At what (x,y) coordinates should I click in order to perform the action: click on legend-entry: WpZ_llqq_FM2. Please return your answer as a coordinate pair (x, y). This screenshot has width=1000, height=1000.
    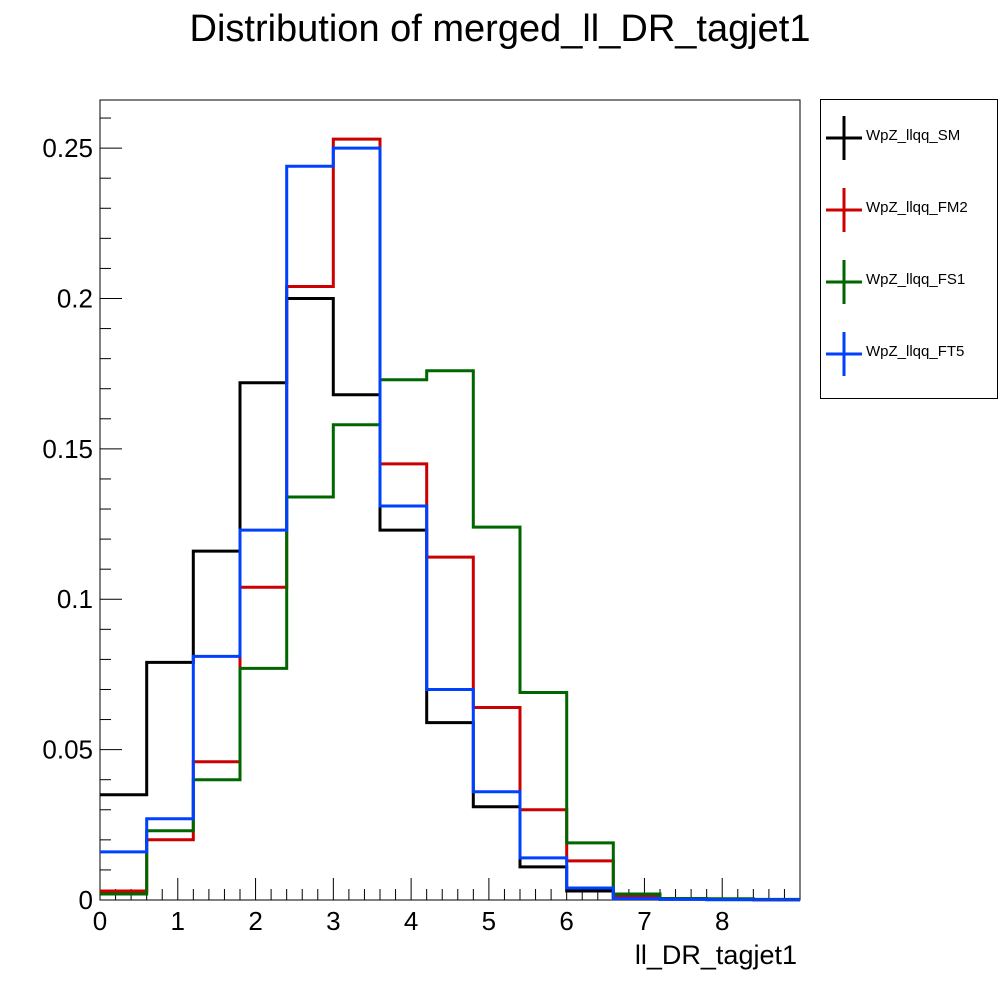
    Looking at the image, I should click on (910, 210).